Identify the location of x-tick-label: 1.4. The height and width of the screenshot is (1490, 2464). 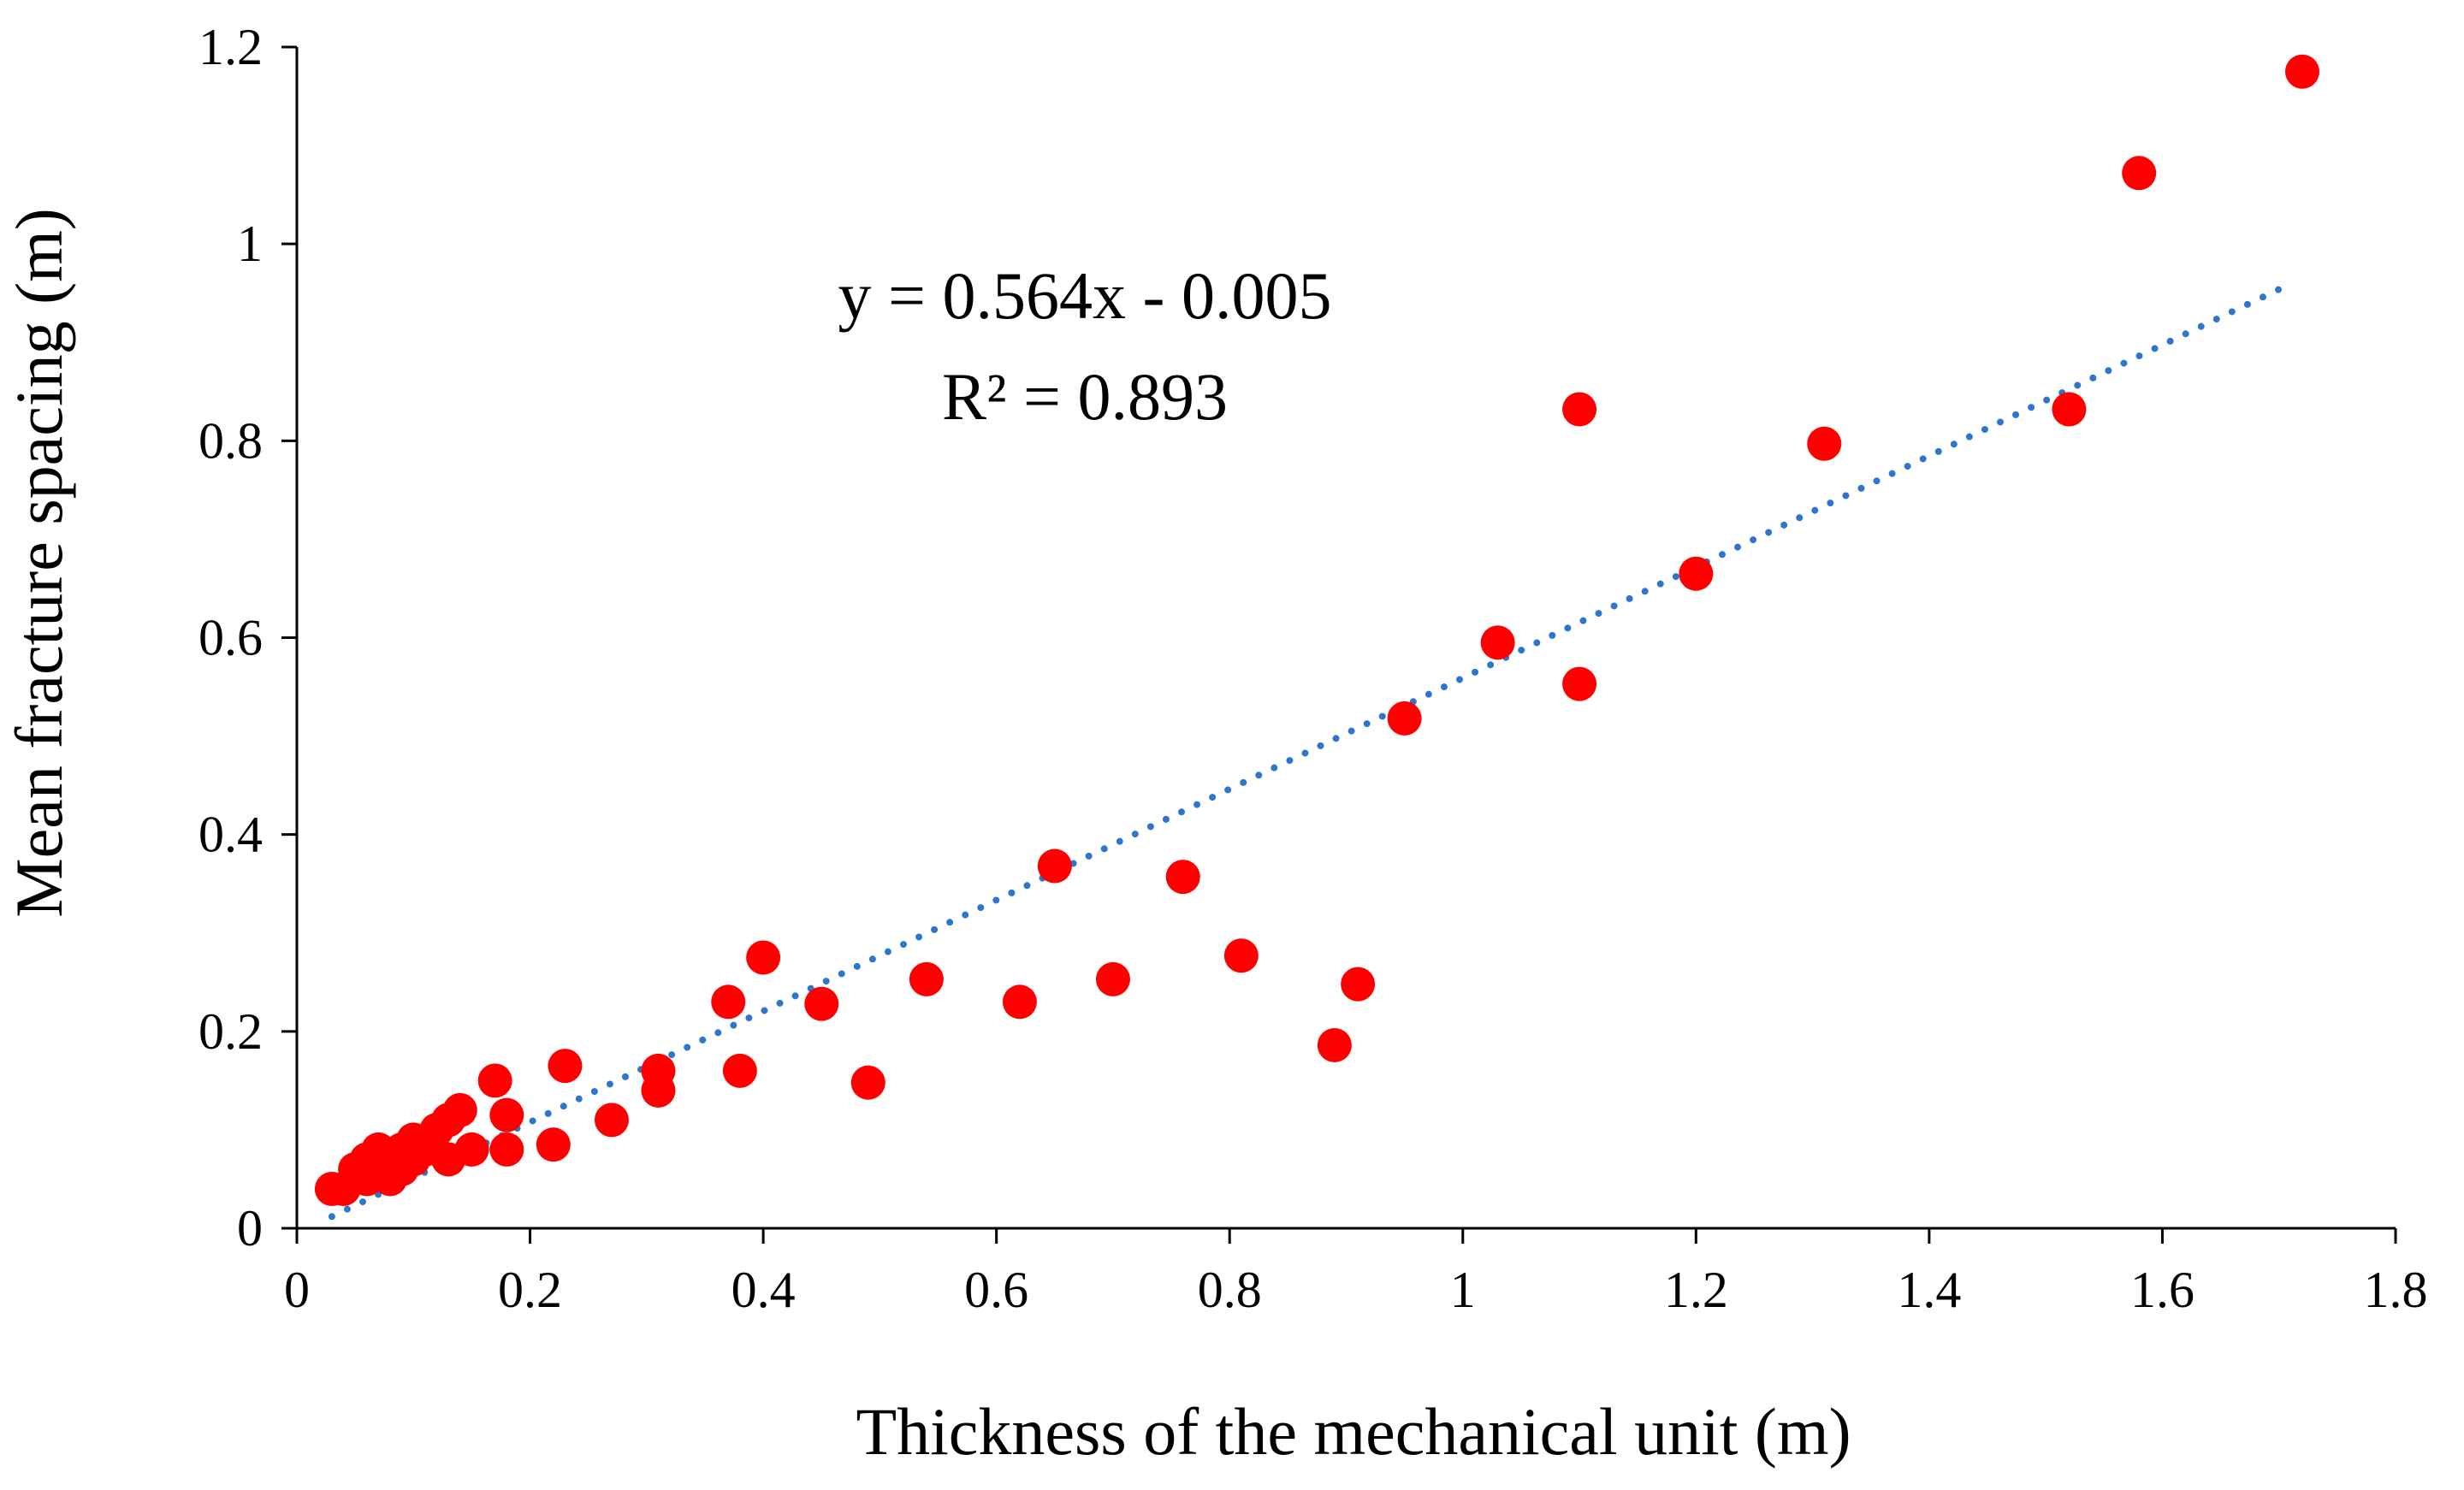
(1929, 1290).